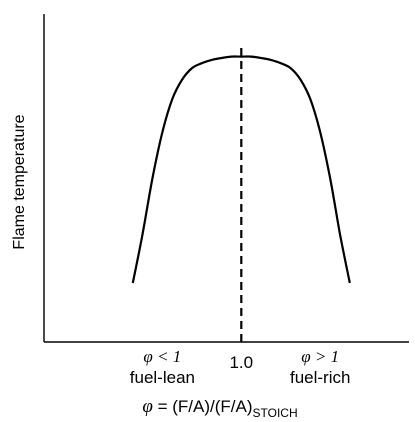  I want to click on x-axis-label-expression: = (F/A)/(F/A), so click(203, 406).